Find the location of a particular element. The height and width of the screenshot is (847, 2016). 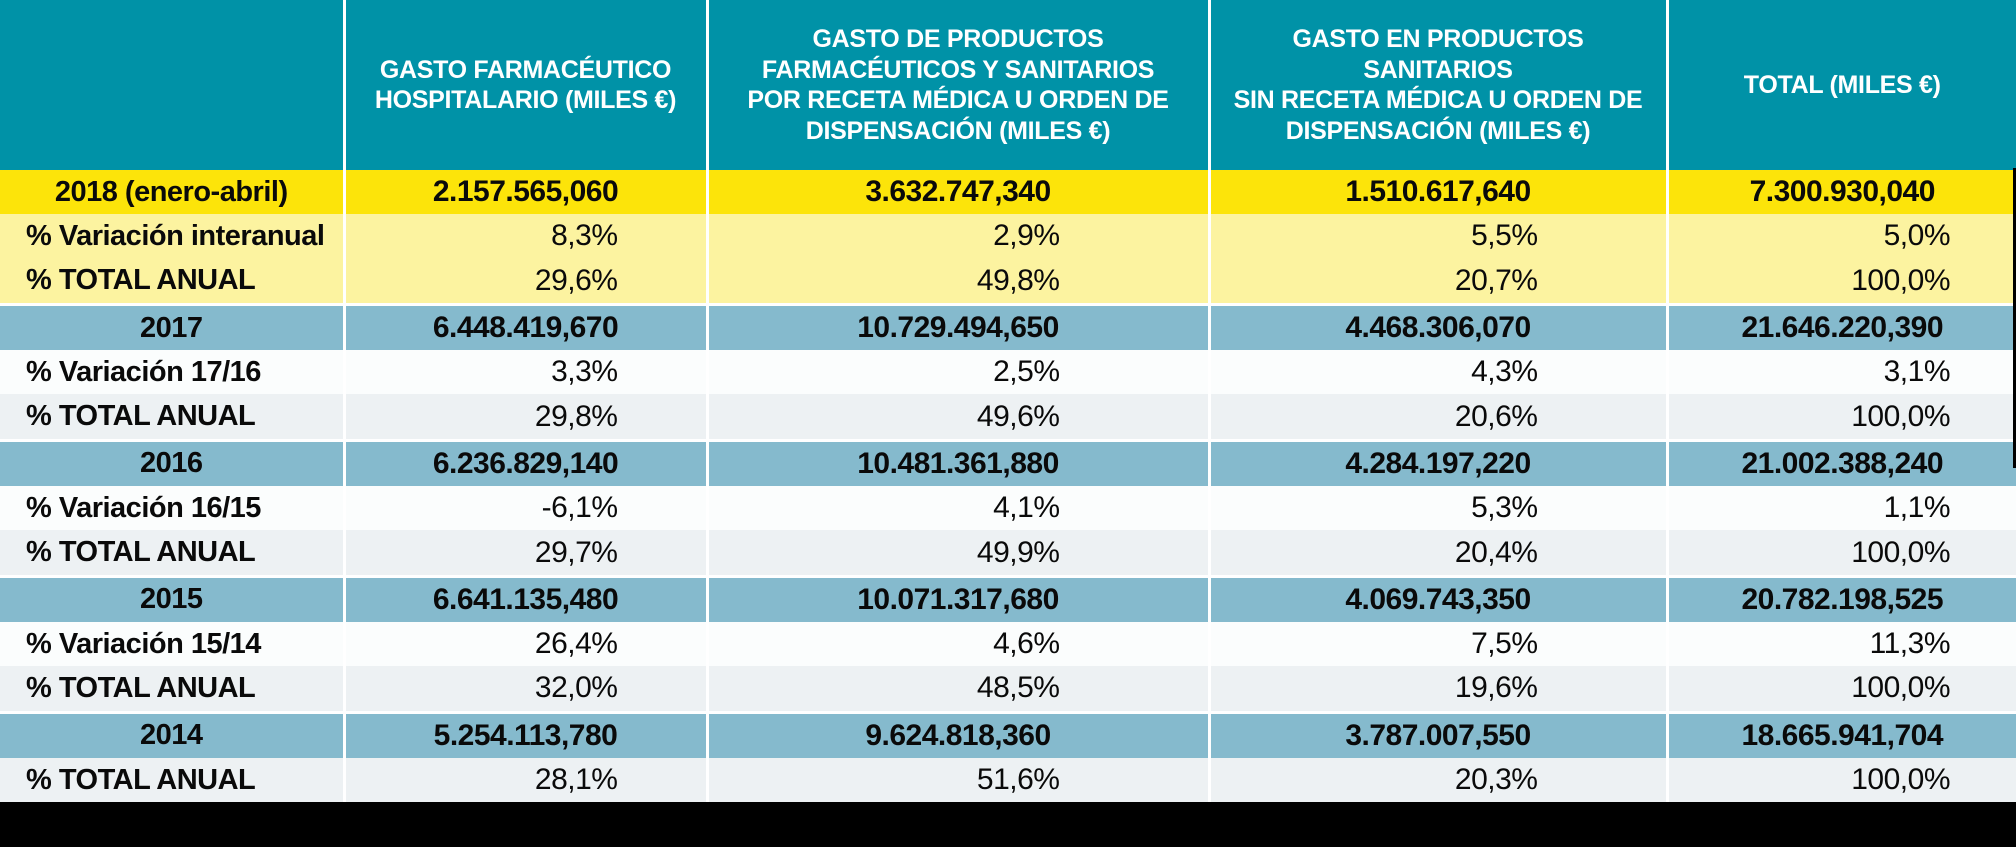

value-cell: 1,1% is located at coordinates (1840, 508).